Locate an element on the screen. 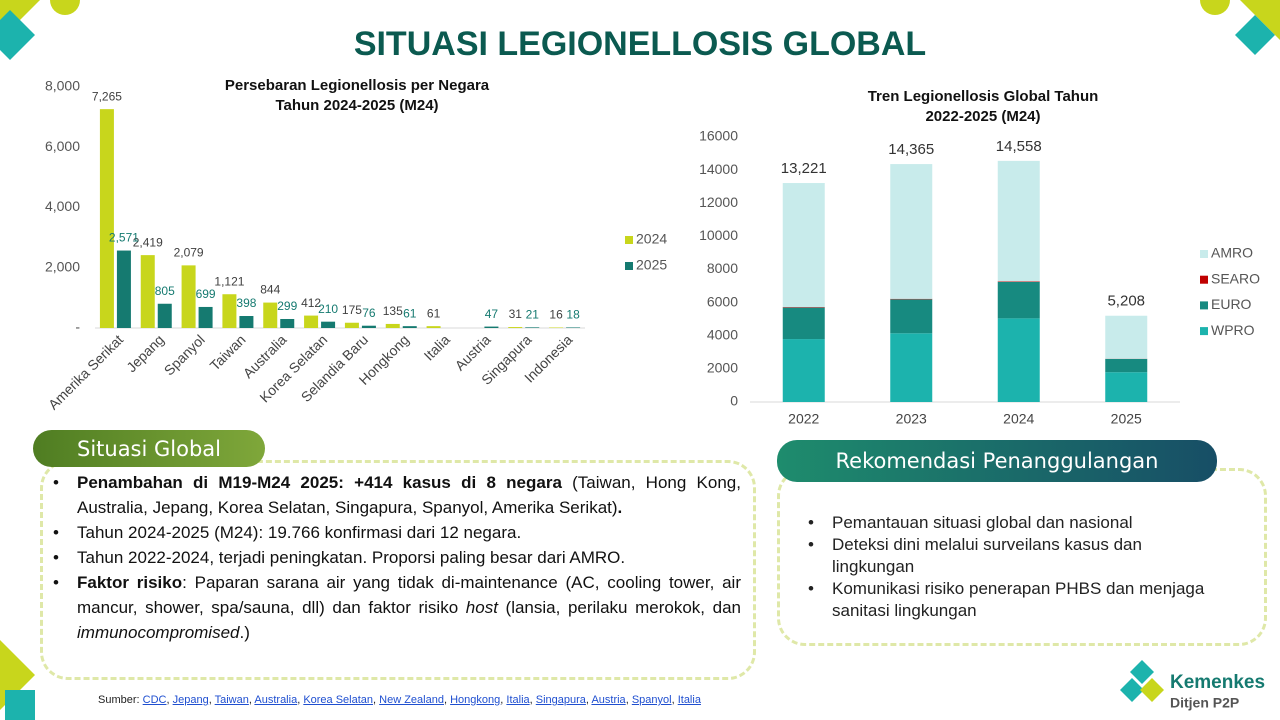 This screenshot has width=1280, height=720. source-link: Korea Selatan is located at coordinates (338, 700).